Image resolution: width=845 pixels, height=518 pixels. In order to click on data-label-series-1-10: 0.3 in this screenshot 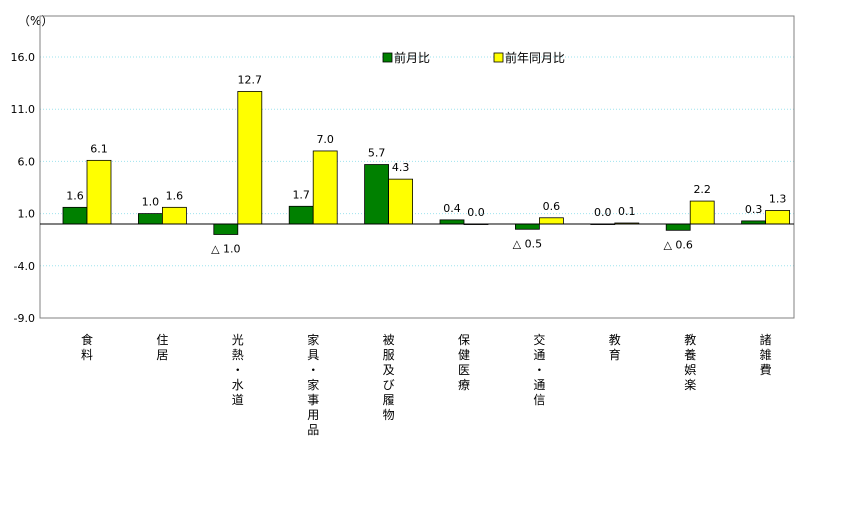, I will do `click(754, 209)`.